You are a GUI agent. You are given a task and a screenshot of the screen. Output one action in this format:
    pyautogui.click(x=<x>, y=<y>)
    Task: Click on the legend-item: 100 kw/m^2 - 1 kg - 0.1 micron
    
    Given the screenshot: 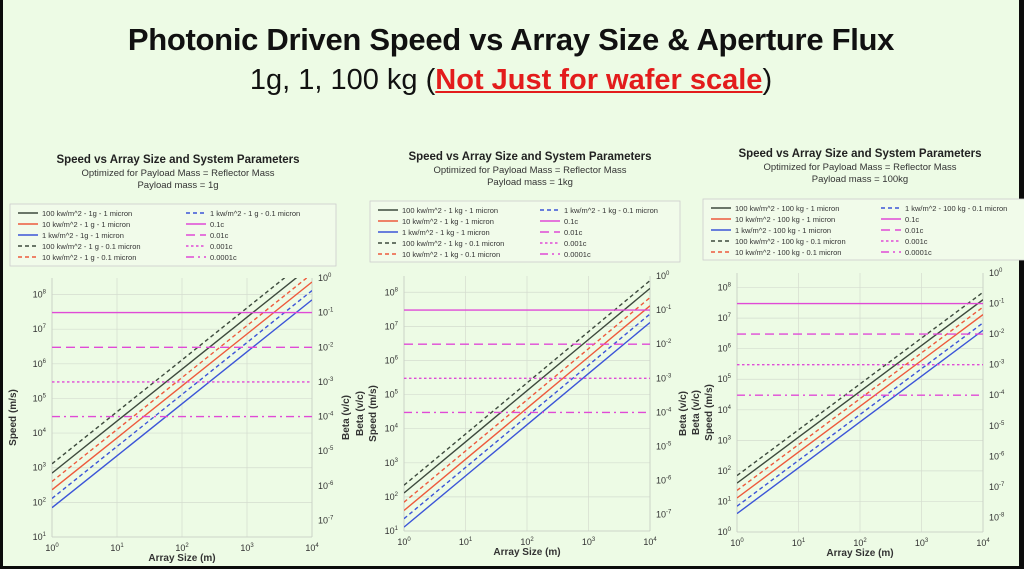 What is the action you would take?
    pyautogui.click(x=441, y=243)
    